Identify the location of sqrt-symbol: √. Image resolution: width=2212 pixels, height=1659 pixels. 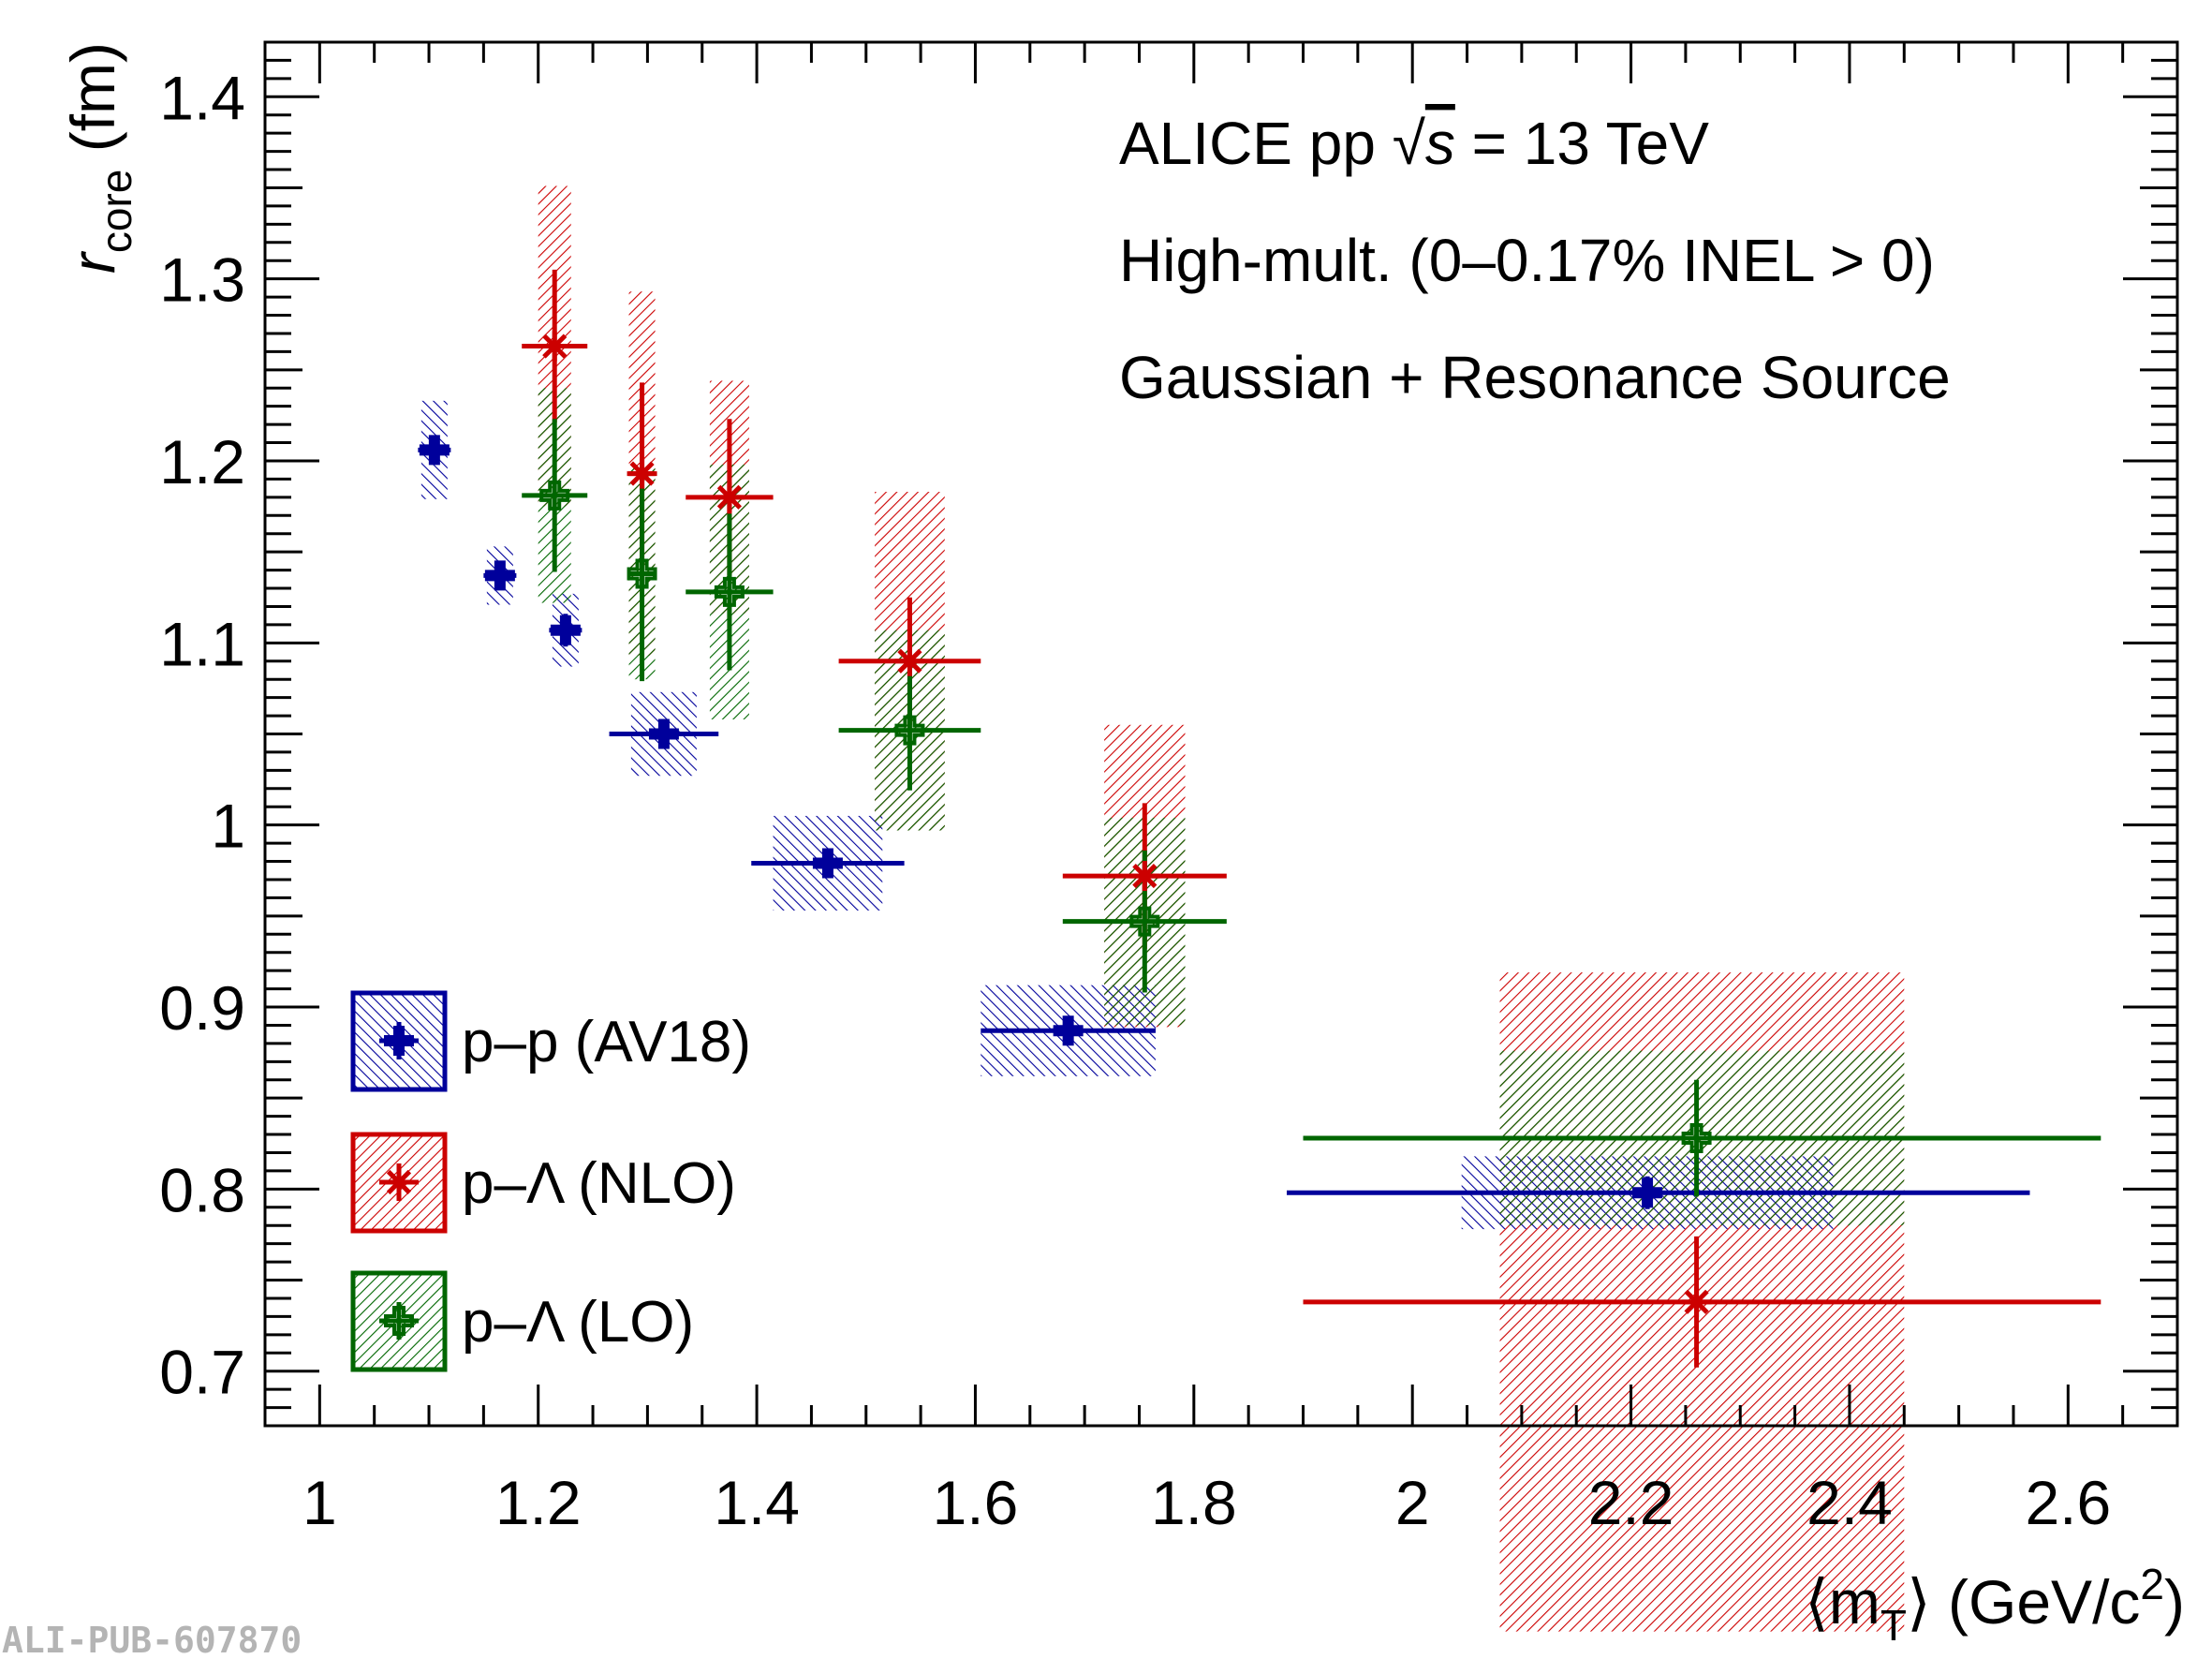
(1409, 144).